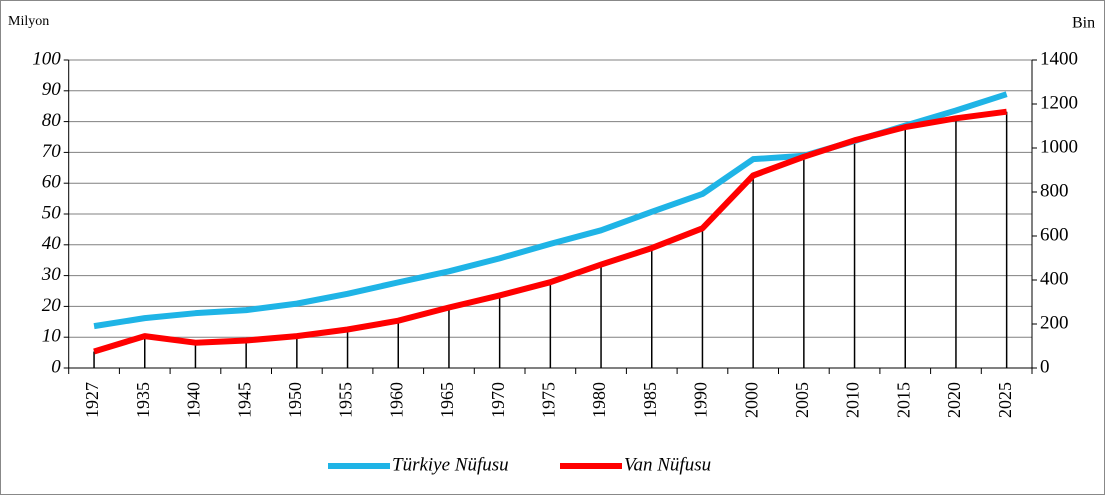 This screenshot has width=1105, height=495. What do you see at coordinates (244, 400) in the screenshot?
I see `x-tick-label: 1945` at bounding box center [244, 400].